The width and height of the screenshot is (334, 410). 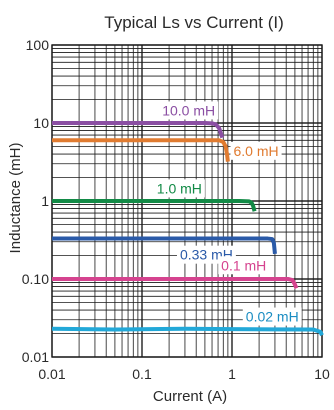 I want to click on x-tick-label-0: 0.01, so click(x=51, y=374).